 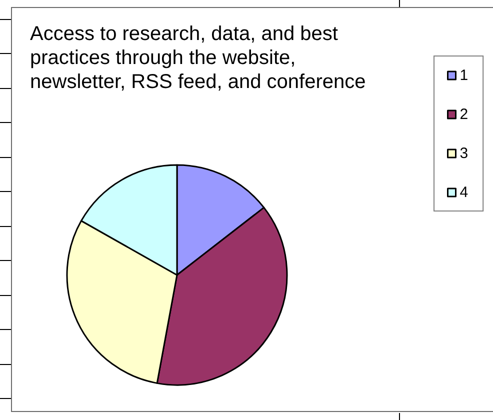 What do you see at coordinates (464, 75) in the screenshot?
I see `legend-label: 1` at bounding box center [464, 75].